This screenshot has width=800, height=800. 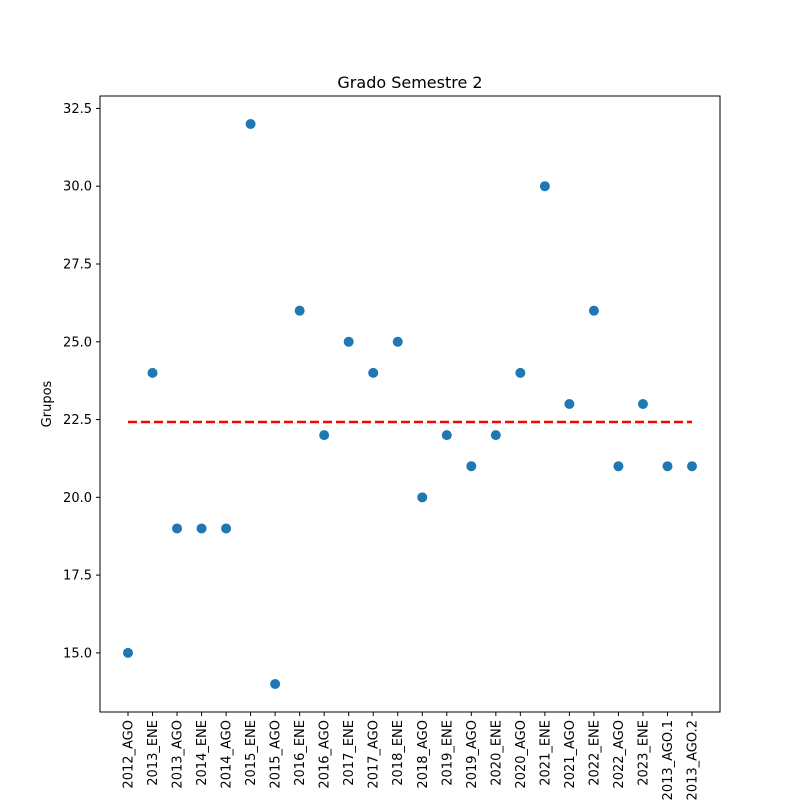 What do you see at coordinates (570, 754) in the screenshot?
I see `x-tick-label: 2021_AGO` at bounding box center [570, 754].